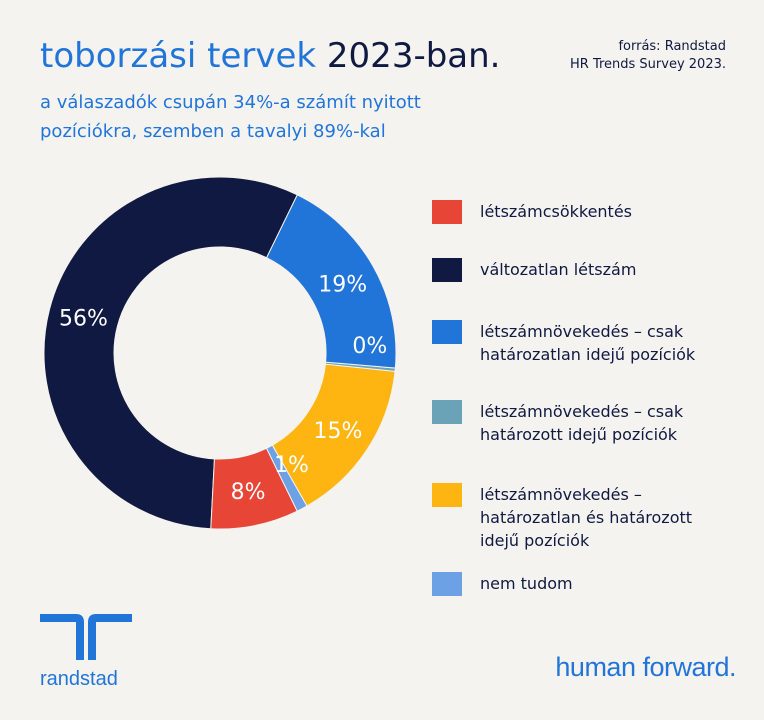 This screenshot has height=720, width=764. I want to click on legend-label: létszámcsökkentés, so click(556, 212).